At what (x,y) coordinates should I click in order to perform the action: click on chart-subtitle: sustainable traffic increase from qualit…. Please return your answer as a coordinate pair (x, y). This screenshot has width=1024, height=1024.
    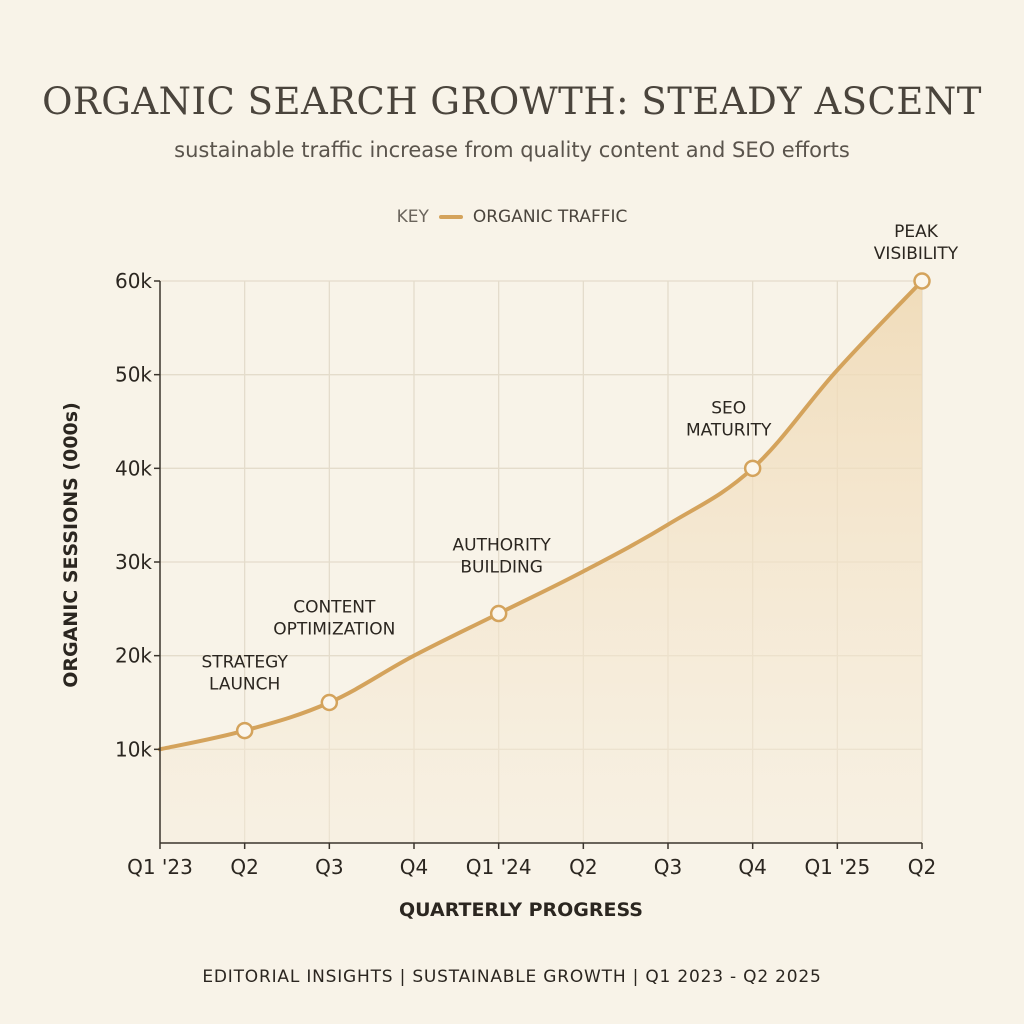
    Looking at the image, I should click on (512, 150).